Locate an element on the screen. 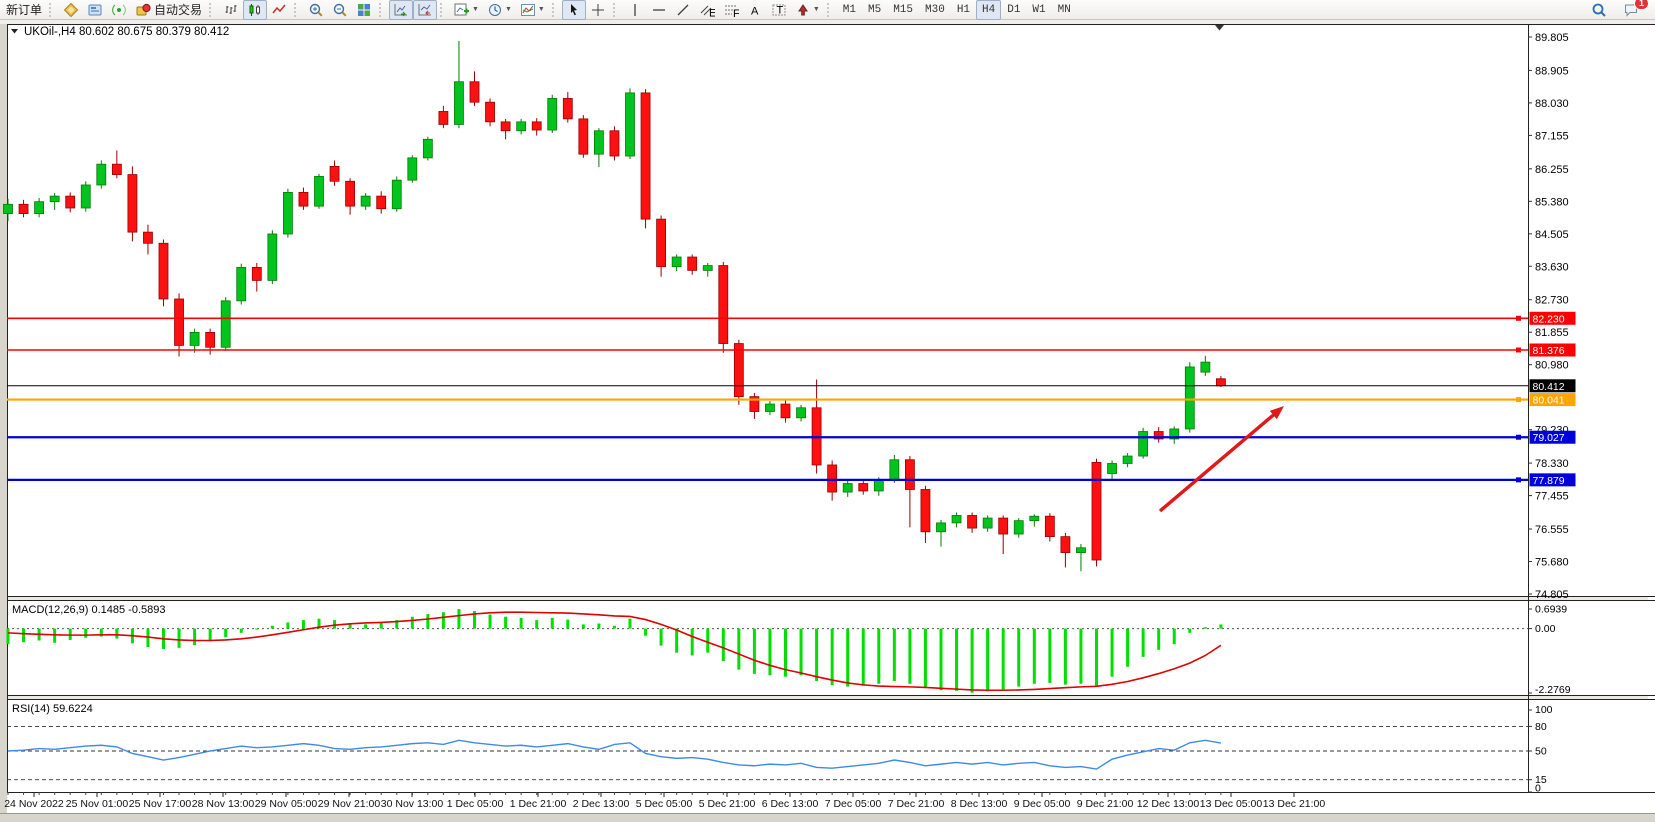  chat-button: 1 is located at coordinates (1634, 10).